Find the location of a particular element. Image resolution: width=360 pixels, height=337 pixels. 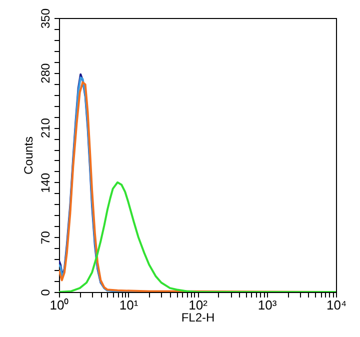

y-tick-label: 0 is located at coordinates (45, 292).